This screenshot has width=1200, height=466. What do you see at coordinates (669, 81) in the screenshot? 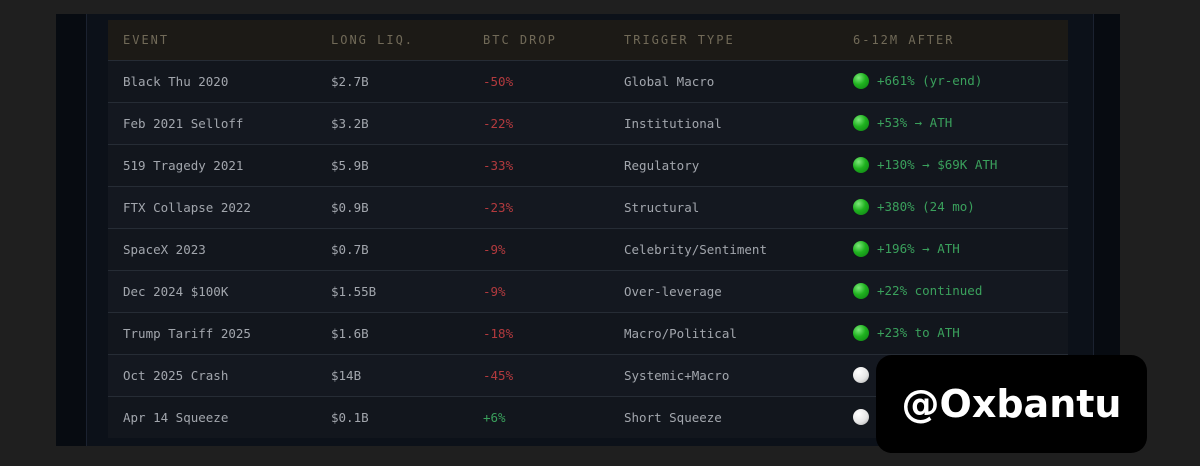
I see `trigger-type-cell: Global Macro` at bounding box center [669, 81].